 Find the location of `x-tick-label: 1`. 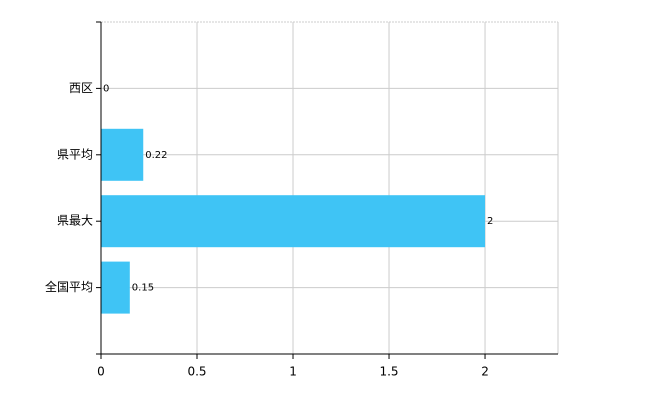

x-tick-label: 1 is located at coordinates (293, 372).